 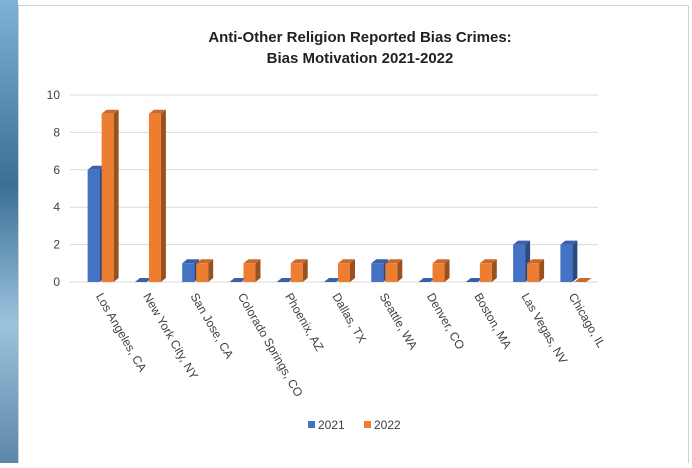 What do you see at coordinates (387, 425) in the screenshot?
I see `legend-label: 2022` at bounding box center [387, 425].